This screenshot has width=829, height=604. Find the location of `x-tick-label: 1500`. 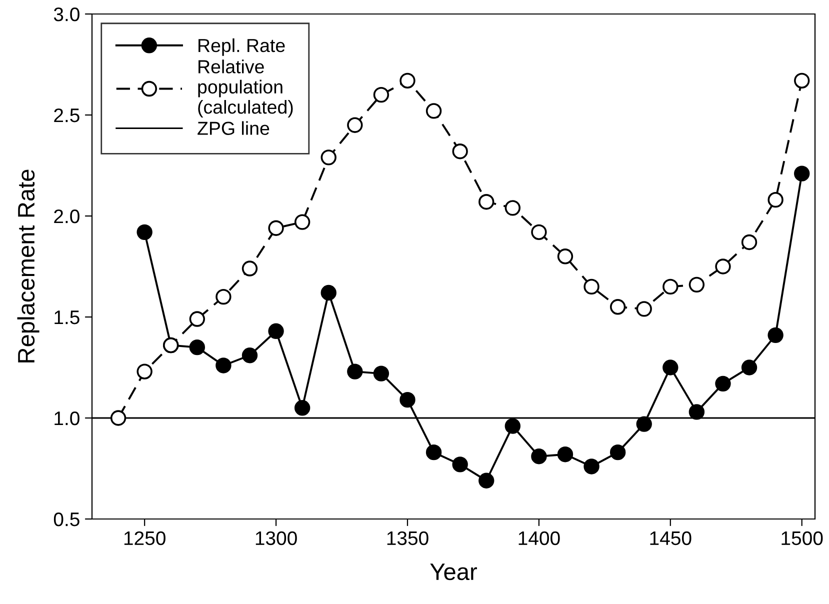

x-tick-label: 1500 is located at coordinates (802, 538).